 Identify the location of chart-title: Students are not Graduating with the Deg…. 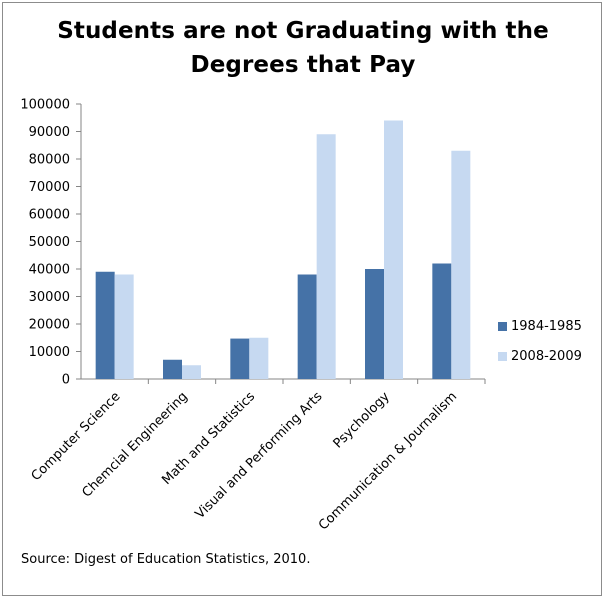
(303, 48).